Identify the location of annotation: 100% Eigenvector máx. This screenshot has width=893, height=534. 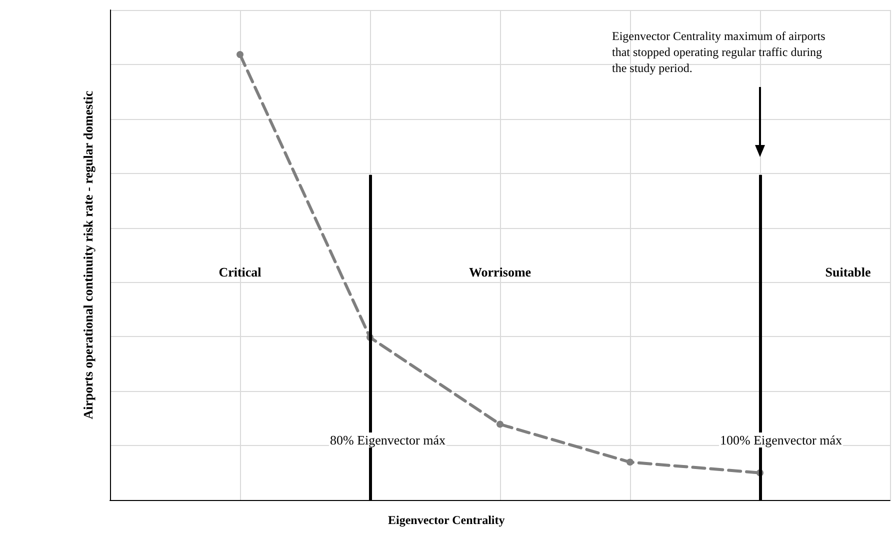
(781, 440).